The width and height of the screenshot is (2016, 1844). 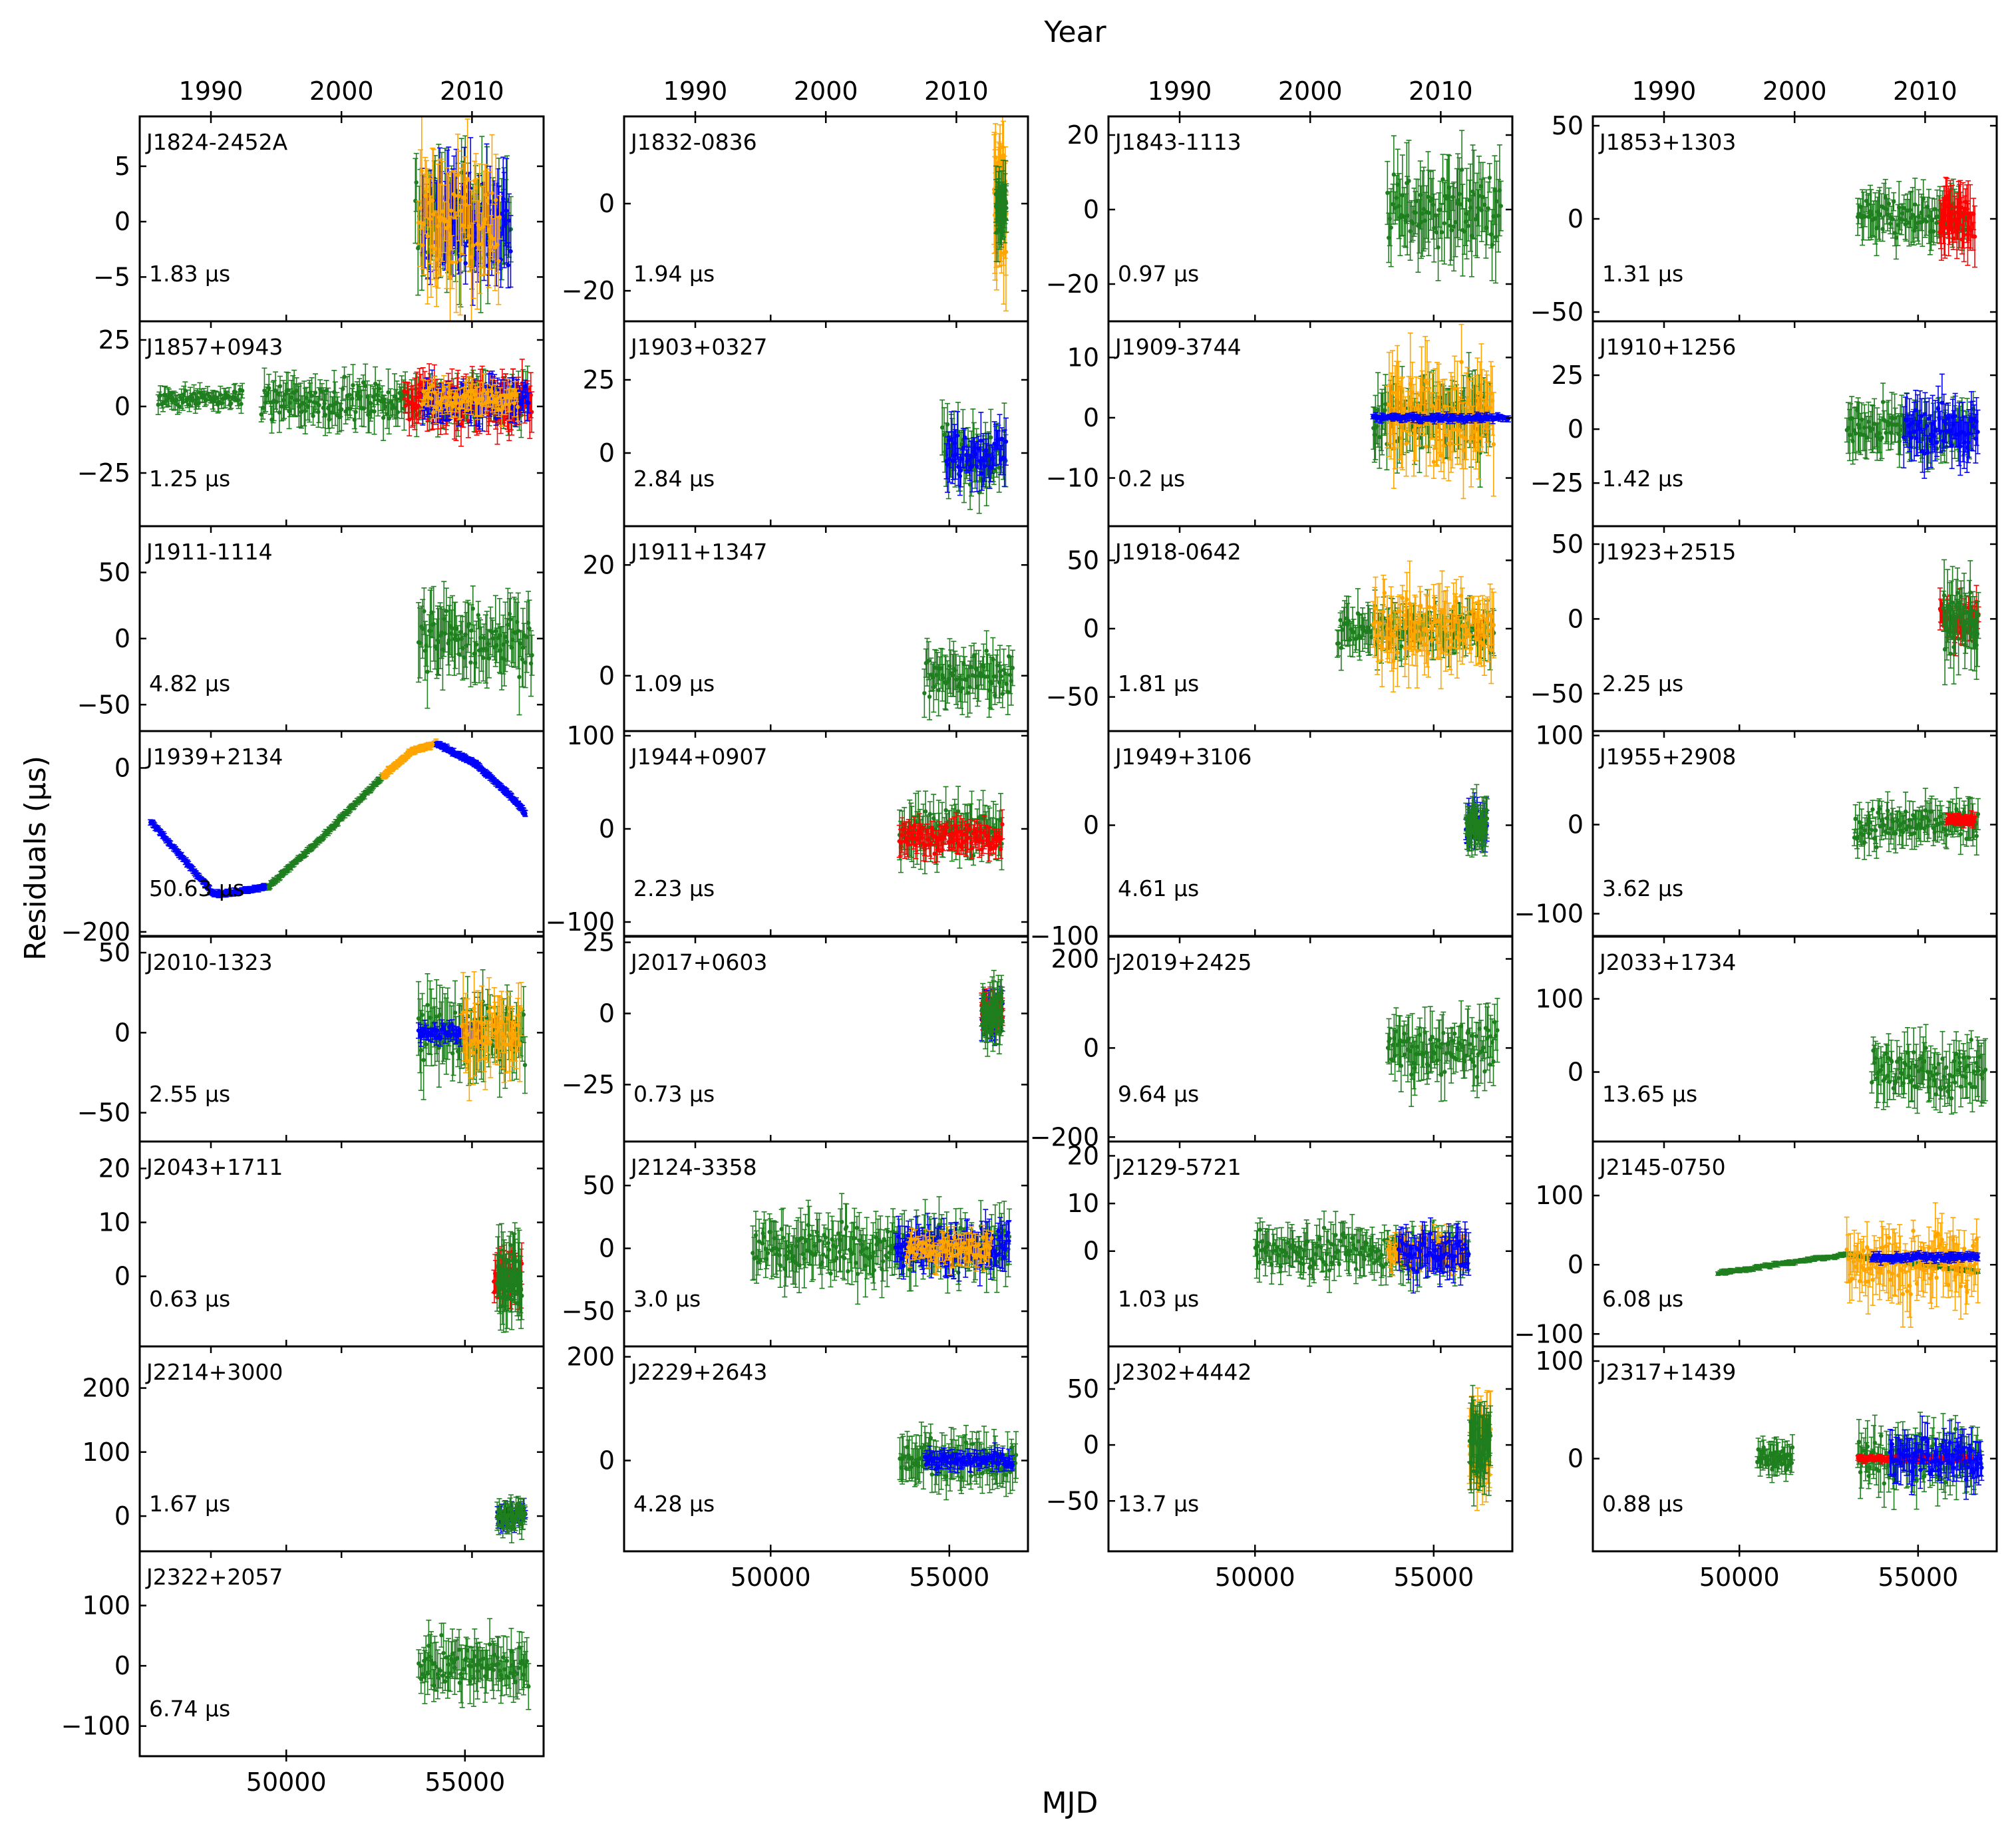 What do you see at coordinates (1280, 200) in the screenshot?
I see `panel-j1843-1113: −20 0 20 J1843-1113 0.97 μs 1990 2000 2010` at bounding box center [1280, 200].